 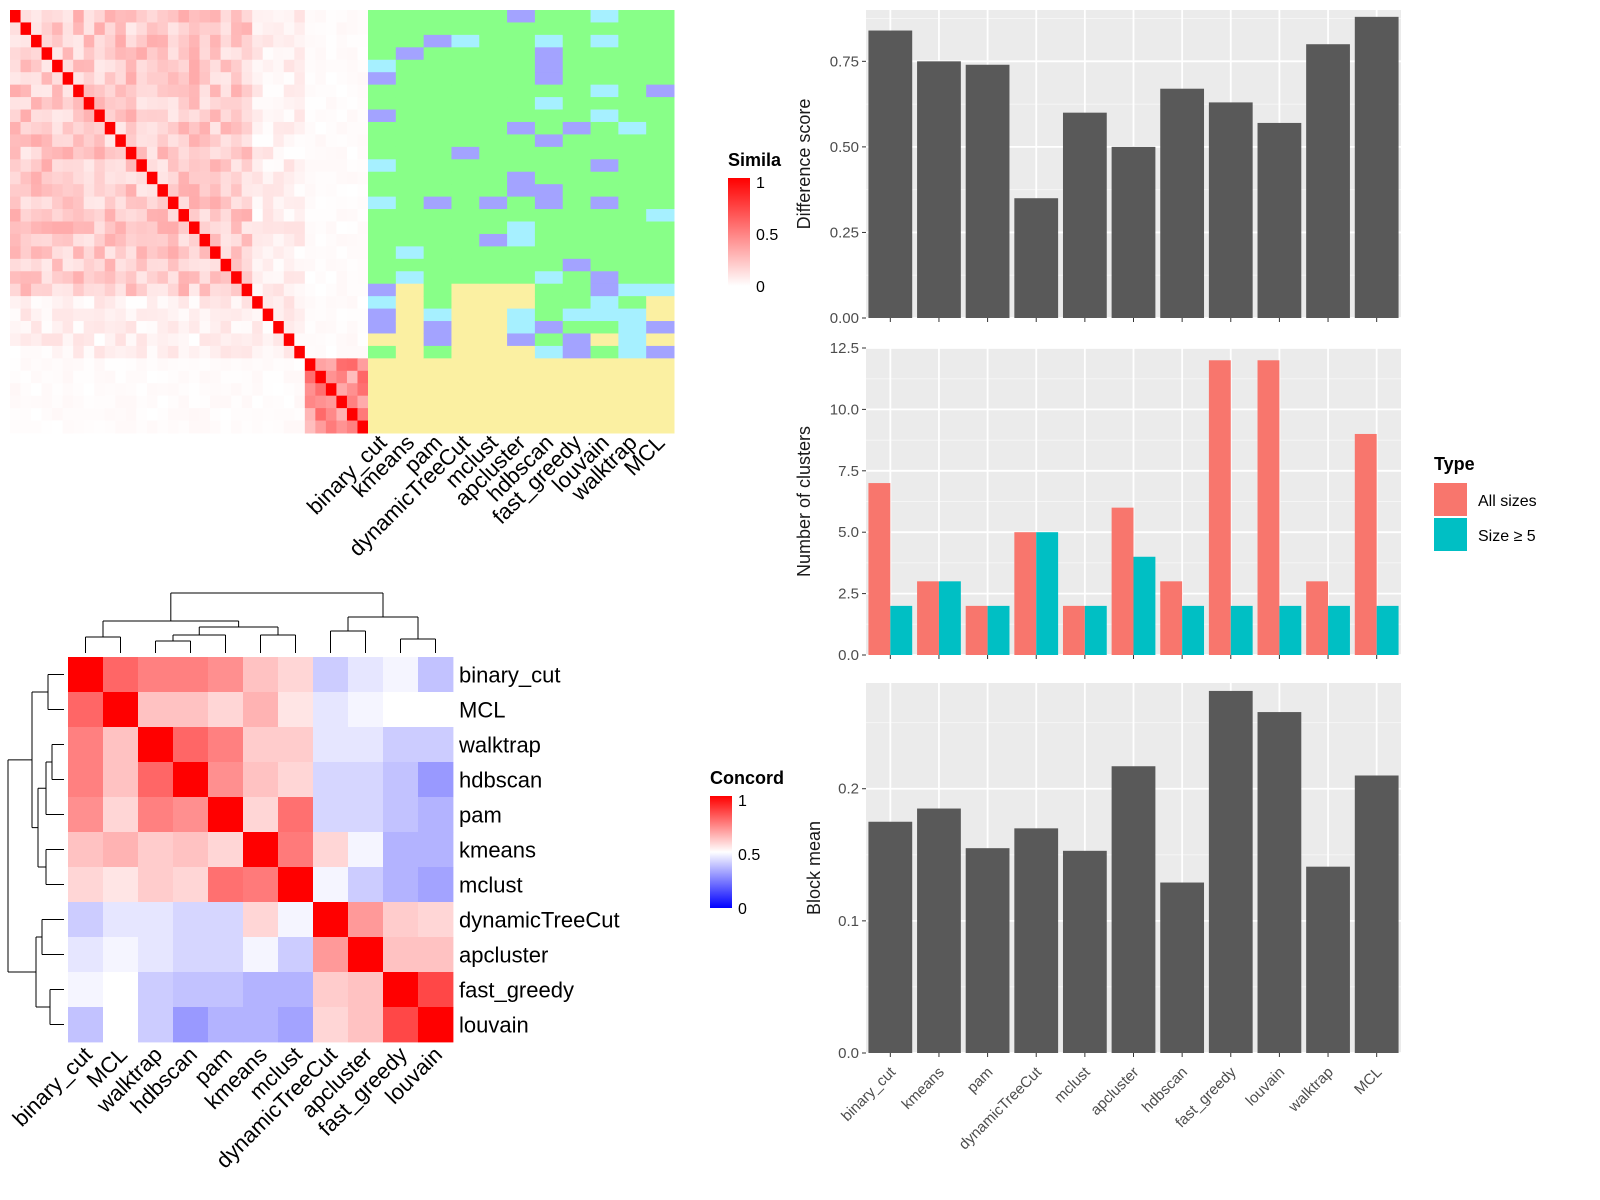 What do you see at coordinates (767, 235) in the screenshot?
I see `similarity-legend-tick: 0.5` at bounding box center [767, 235].